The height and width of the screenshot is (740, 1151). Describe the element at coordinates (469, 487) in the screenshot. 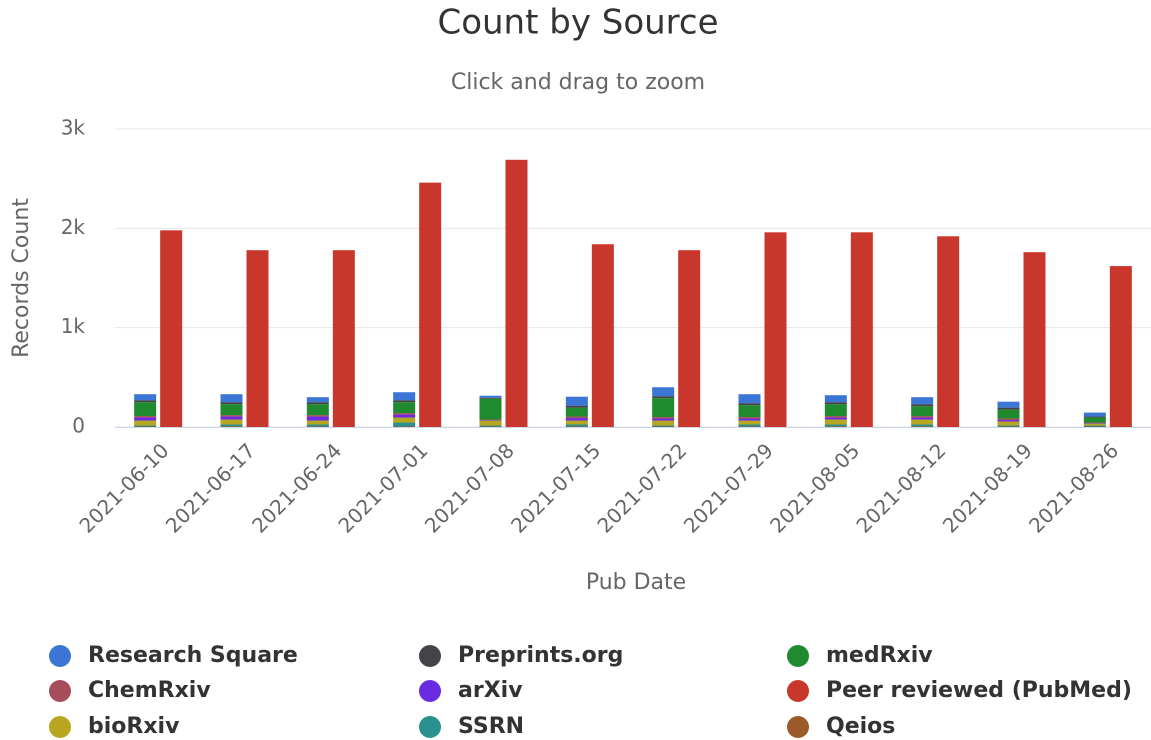

I see `x-tick-label: 2021-07-08` at that location.